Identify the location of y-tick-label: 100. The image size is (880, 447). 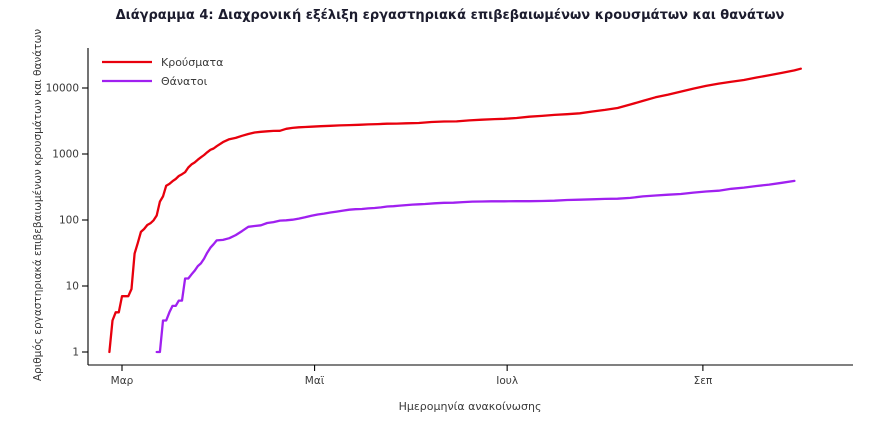
(69, 221).